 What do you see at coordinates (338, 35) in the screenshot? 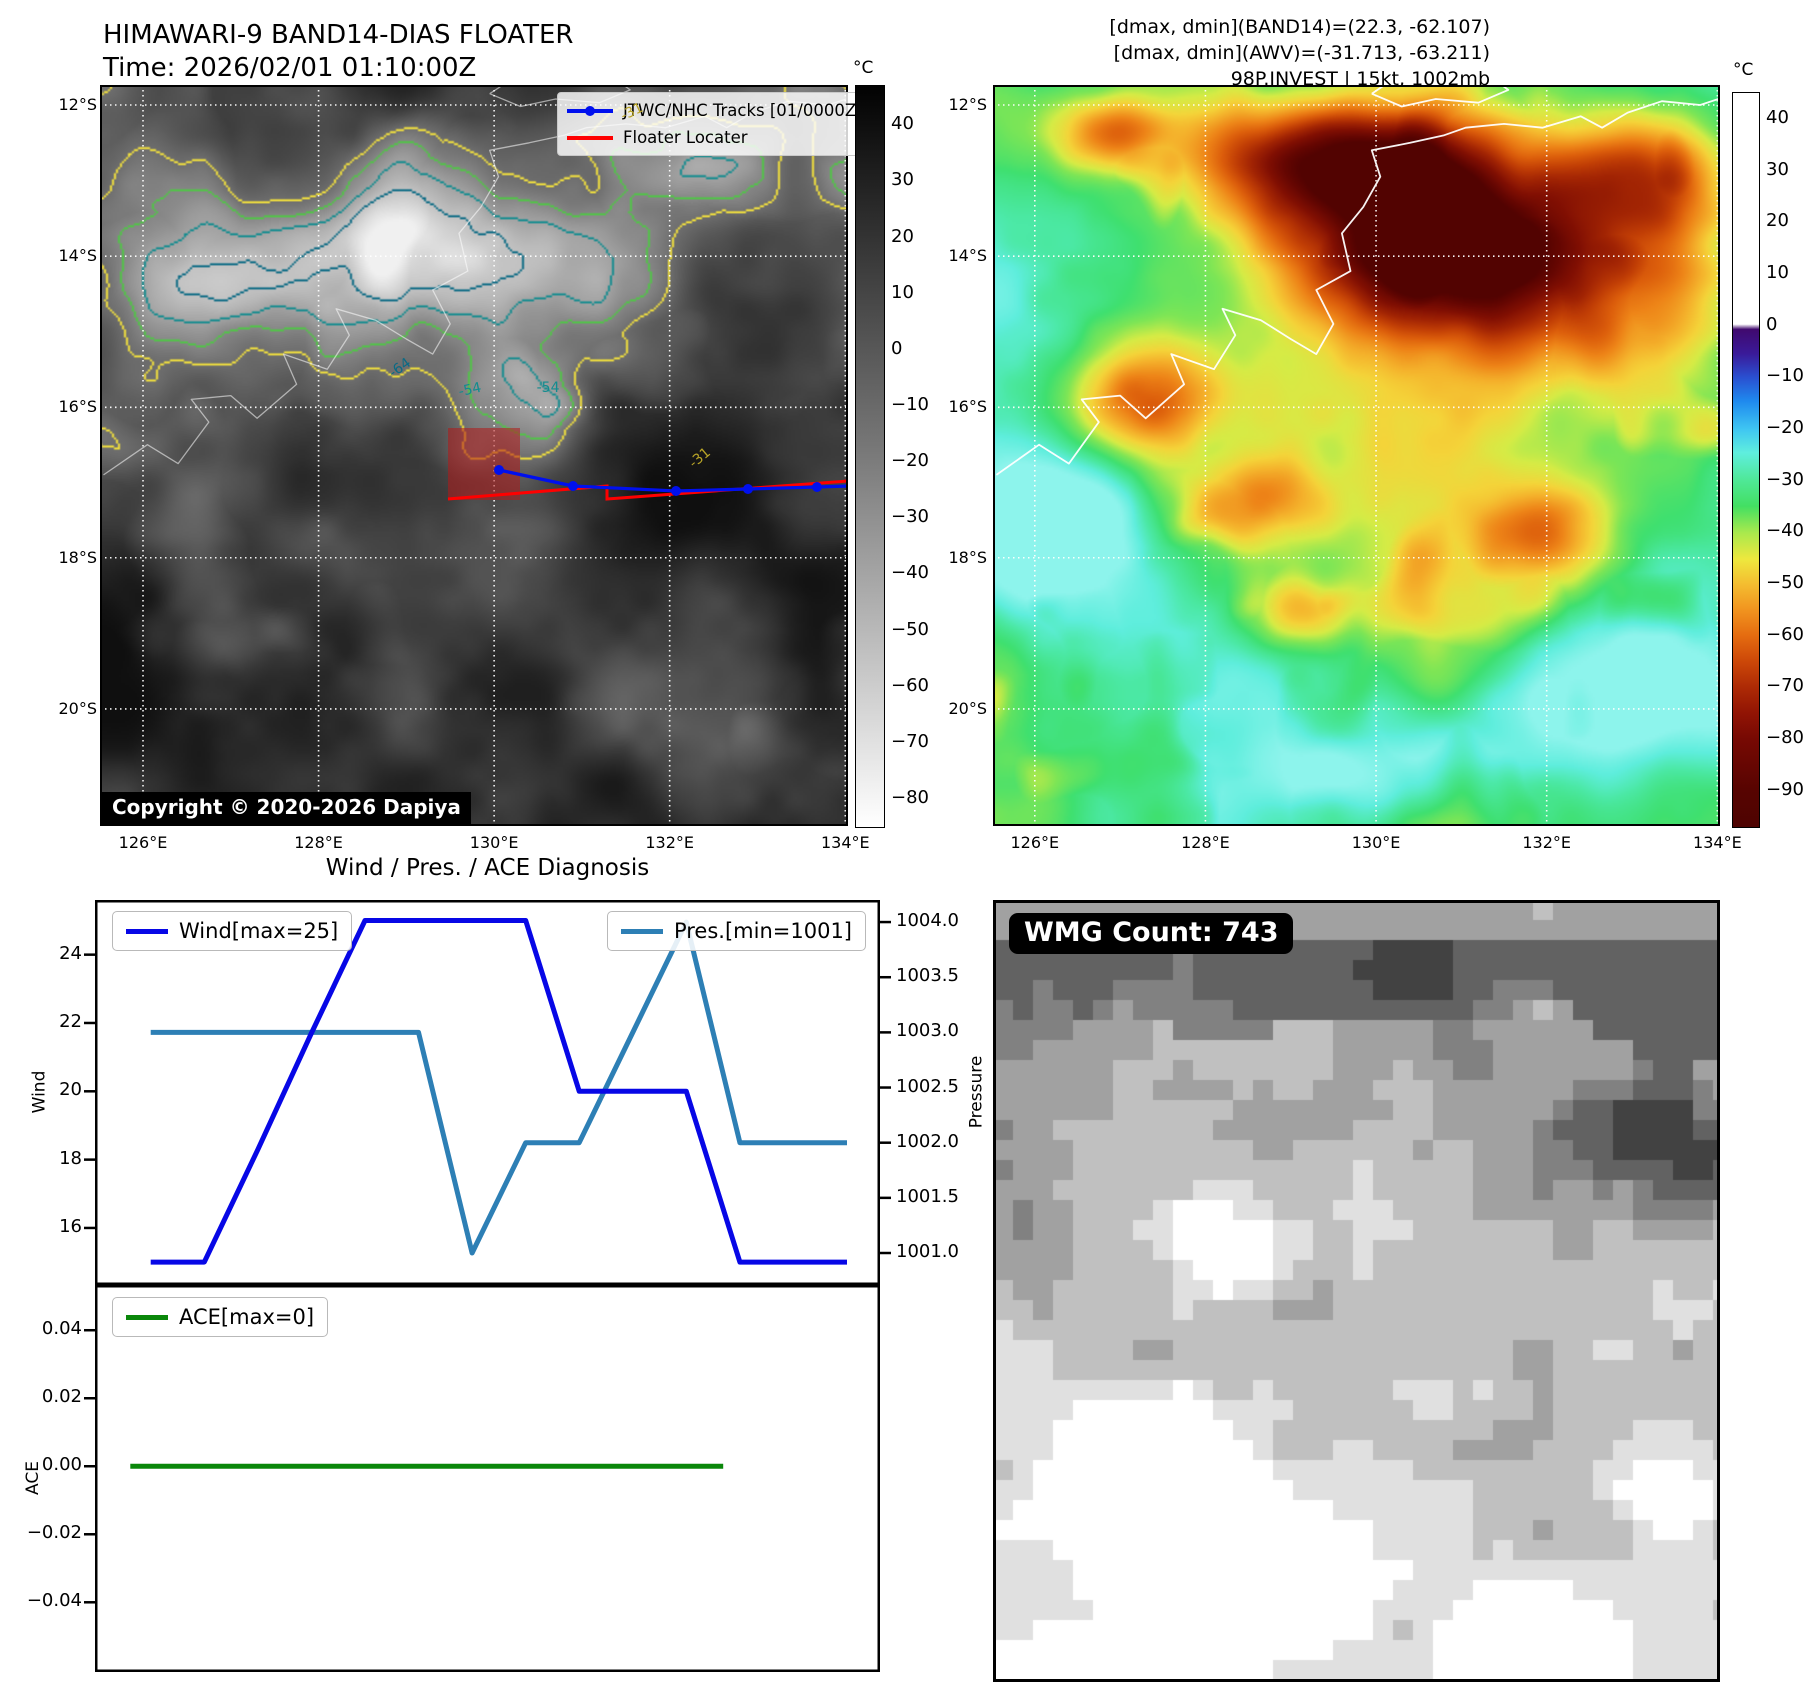
I see `band14-title: HIMAWARI-9 BAND14-DIAS FLOATER` at bounding box center [338, 35].